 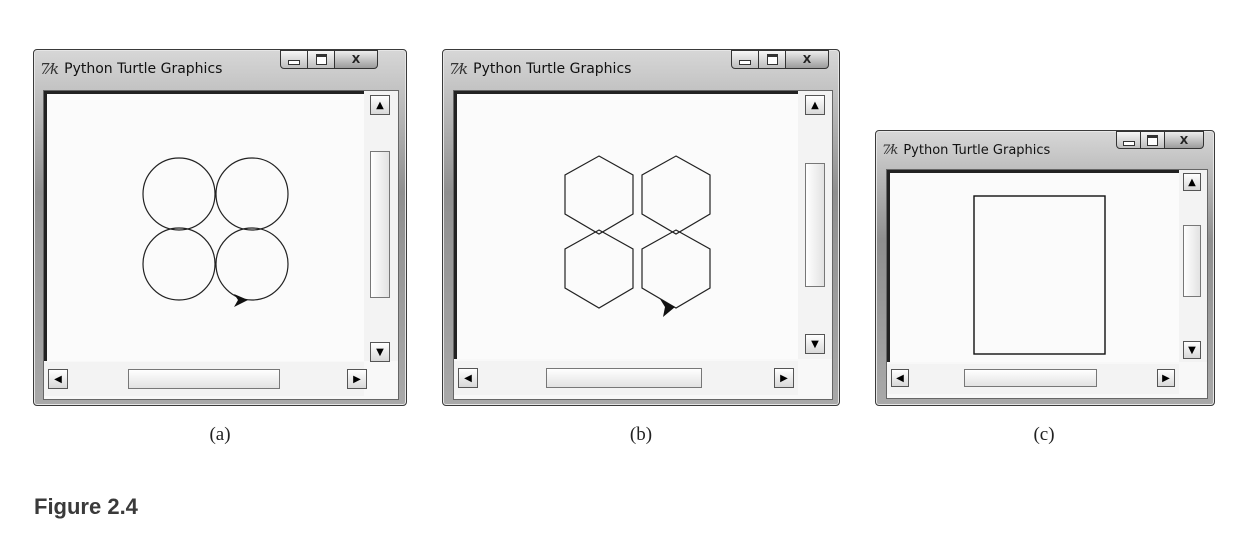 I want to click on hexagon-top-left, so click(x=599, y=195).